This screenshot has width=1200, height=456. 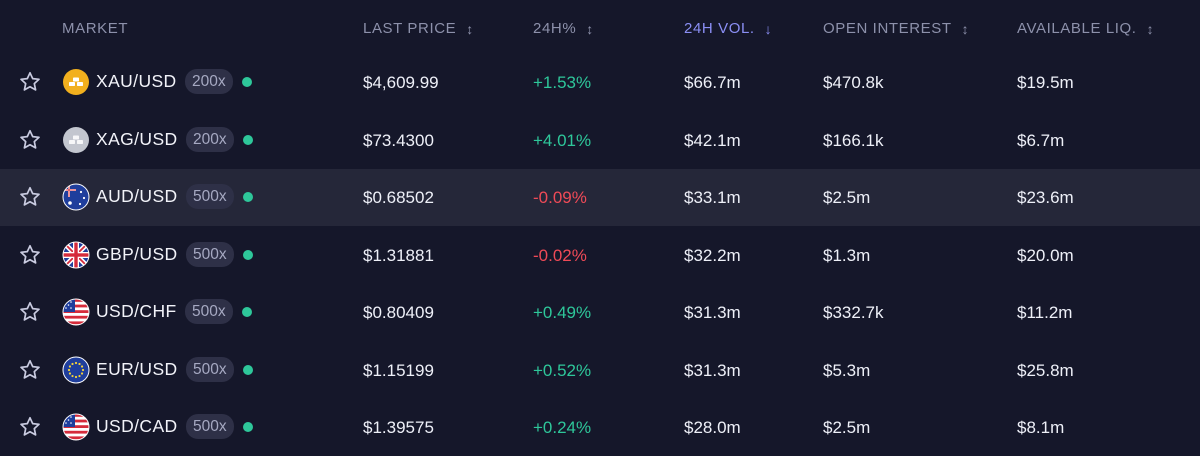 I want to click on eu-flag-icon, so click(x=76, y=370).